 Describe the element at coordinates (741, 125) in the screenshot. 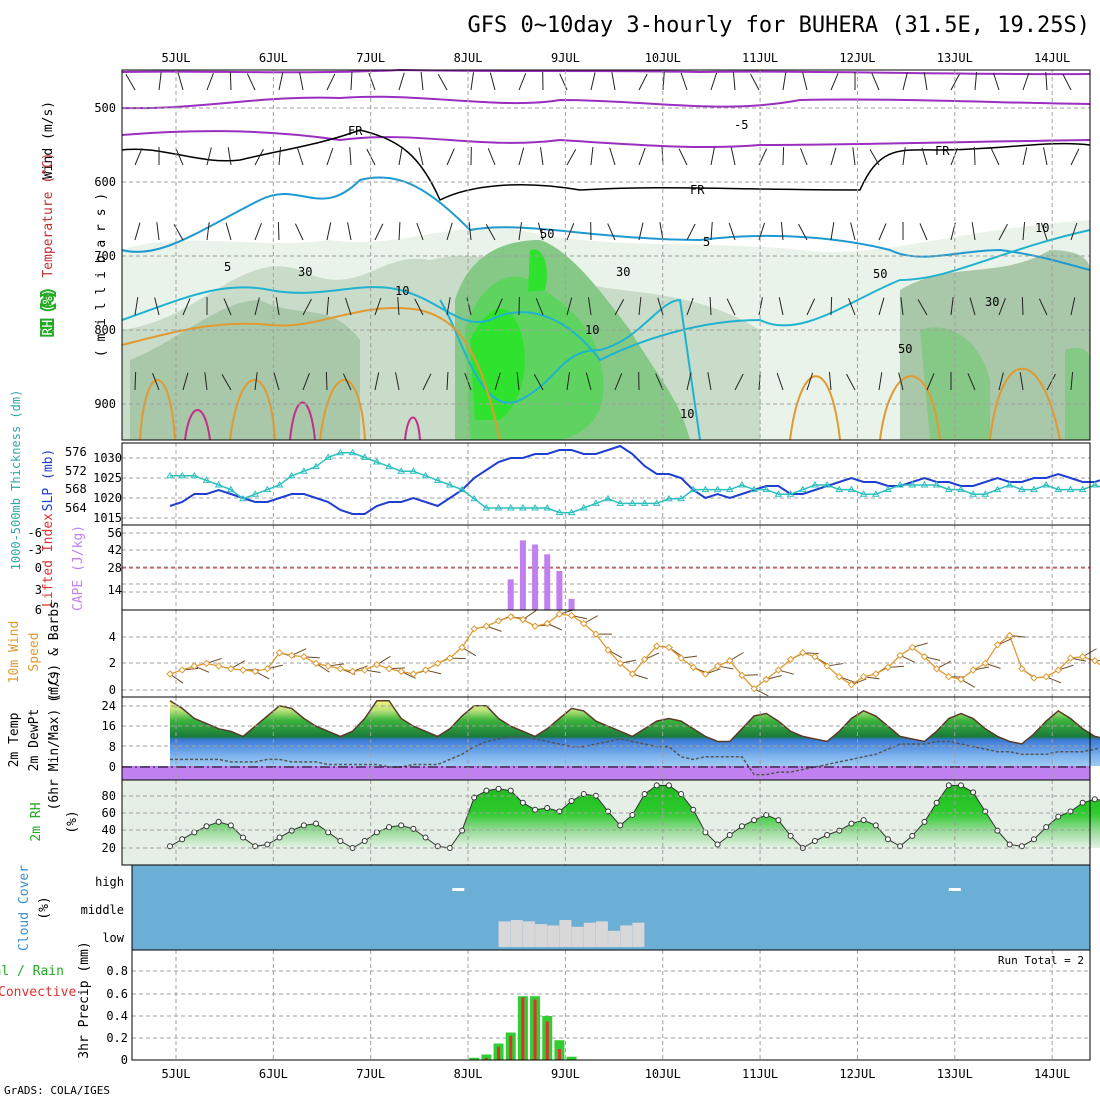

I see `contour-label: -5` at that location.